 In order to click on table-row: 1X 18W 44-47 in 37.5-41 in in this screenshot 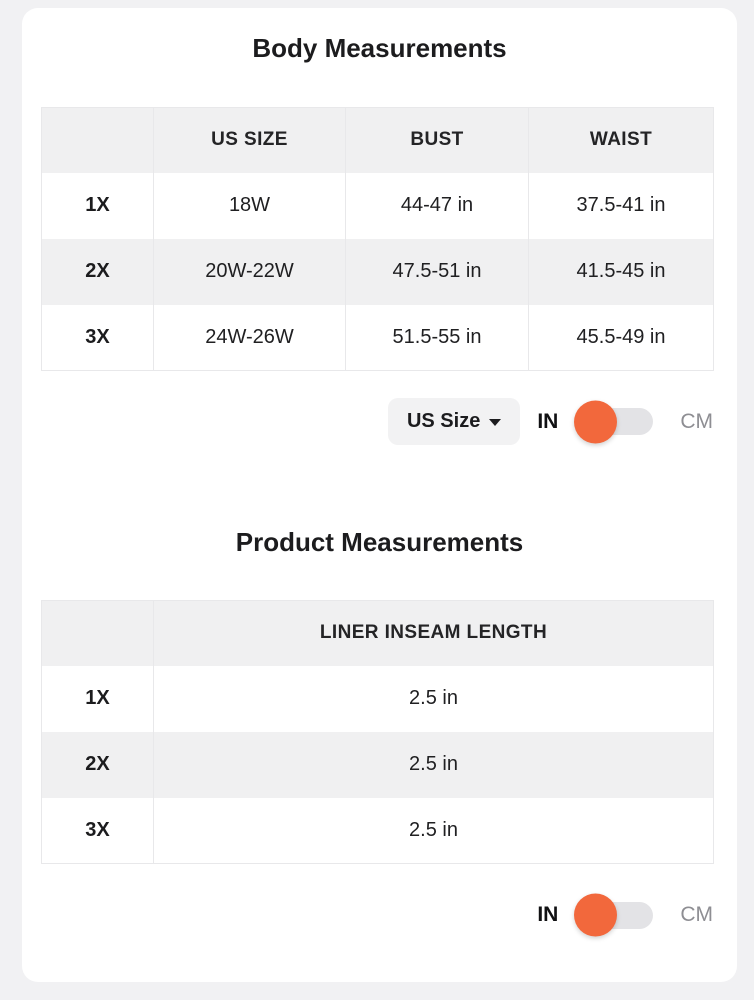, I will do `click(377, 205)`.